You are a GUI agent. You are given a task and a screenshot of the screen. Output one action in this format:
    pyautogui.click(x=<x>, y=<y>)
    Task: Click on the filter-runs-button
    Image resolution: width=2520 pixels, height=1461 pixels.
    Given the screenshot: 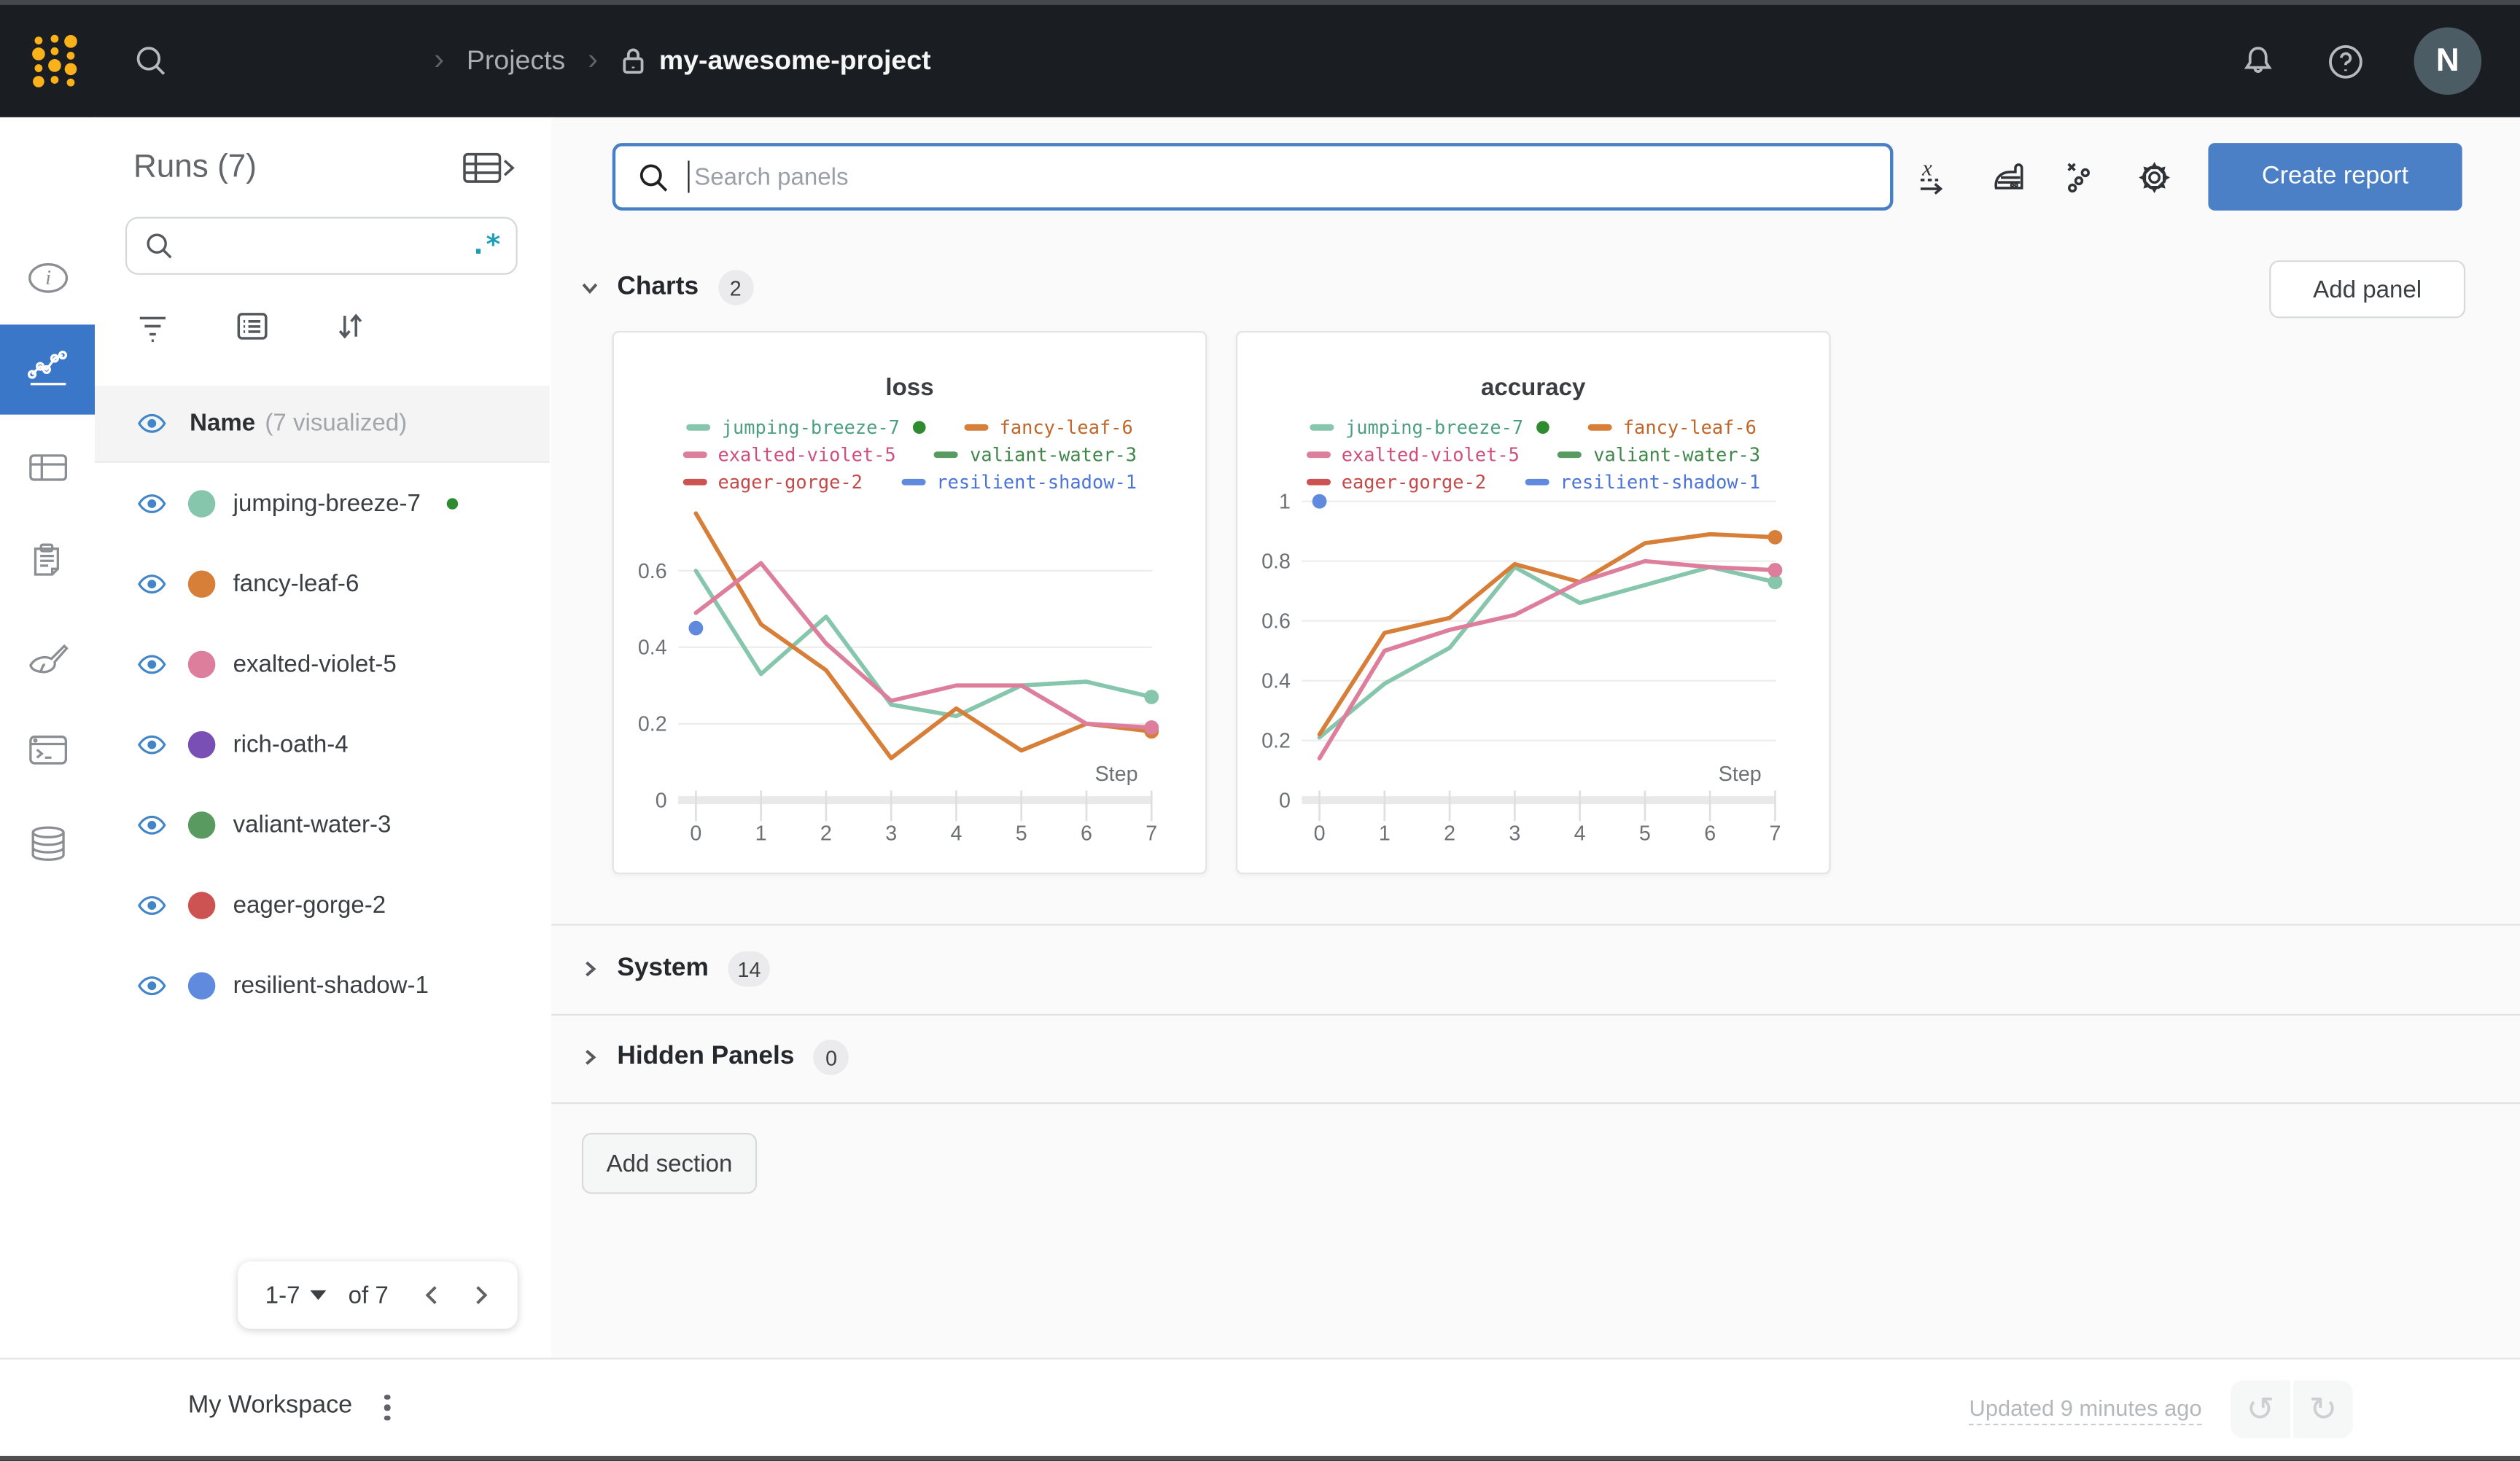 What is the action you would take?
    pyautogui.click(x=152, y=326)
    